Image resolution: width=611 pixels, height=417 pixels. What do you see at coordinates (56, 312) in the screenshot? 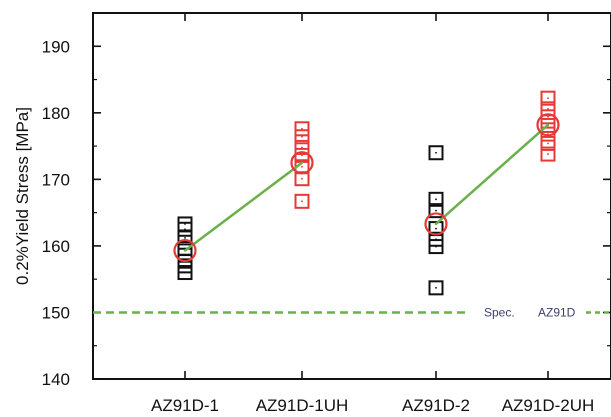
I see `y-tick-label: 150` at bounding box center [56, 312].